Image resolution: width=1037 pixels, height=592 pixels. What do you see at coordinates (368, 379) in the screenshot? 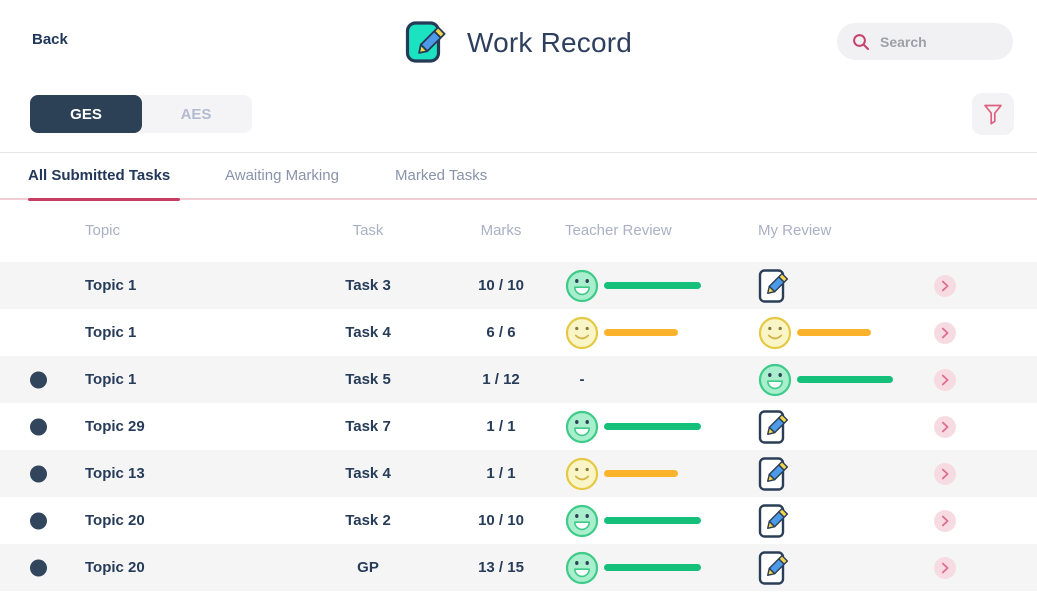
I see `task-cell: Task 5` at bounding box center [368, 379].